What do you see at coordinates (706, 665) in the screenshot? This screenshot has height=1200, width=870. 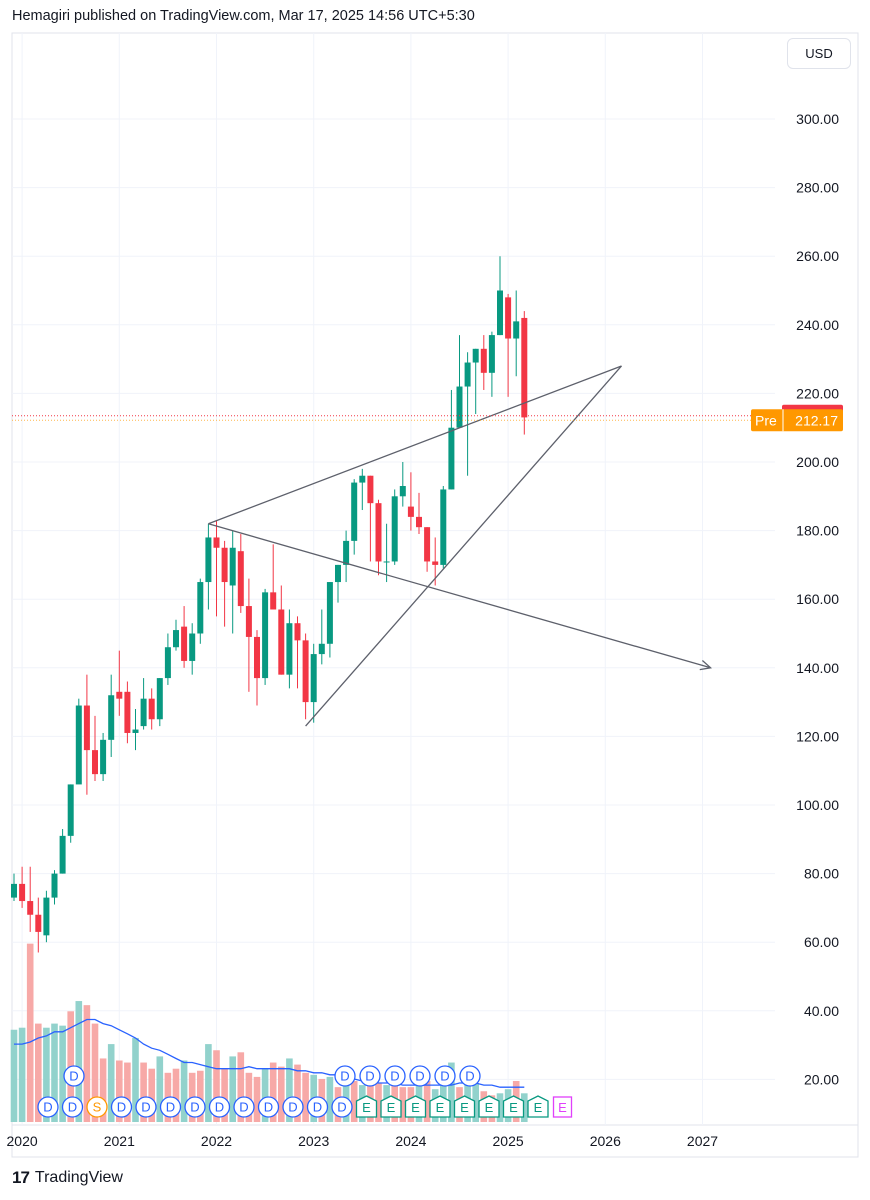 I see `arrow-head-icon` at bounding box center [706, 665].